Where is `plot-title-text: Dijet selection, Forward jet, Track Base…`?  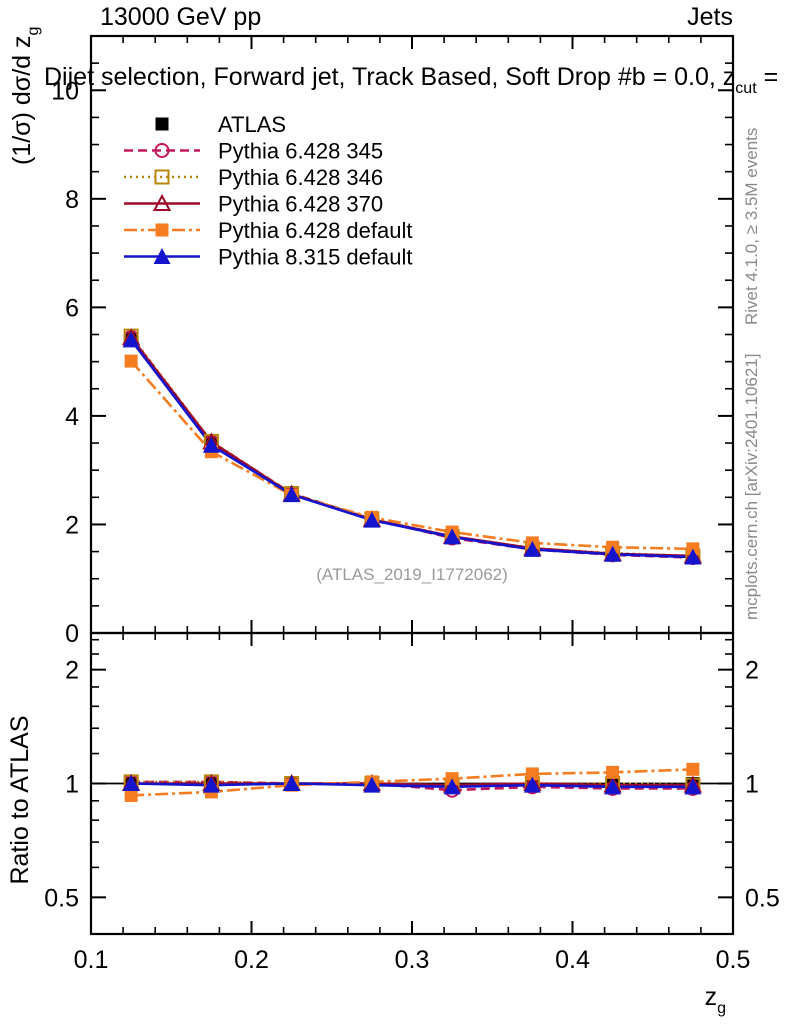 plot-title-text: Dijet selection, Forward jet, Track Base… is located at coordinates (415, 80).